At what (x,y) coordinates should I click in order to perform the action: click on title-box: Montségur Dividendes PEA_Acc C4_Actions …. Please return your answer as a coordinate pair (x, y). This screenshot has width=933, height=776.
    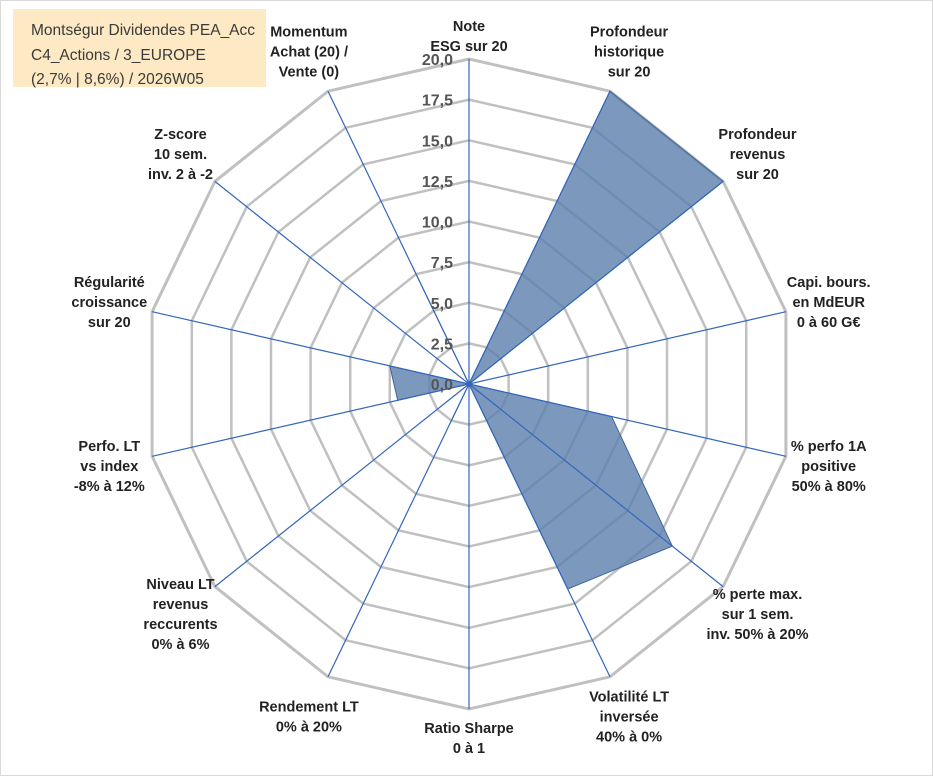
    Looking at the image, I should click on (139, 48).